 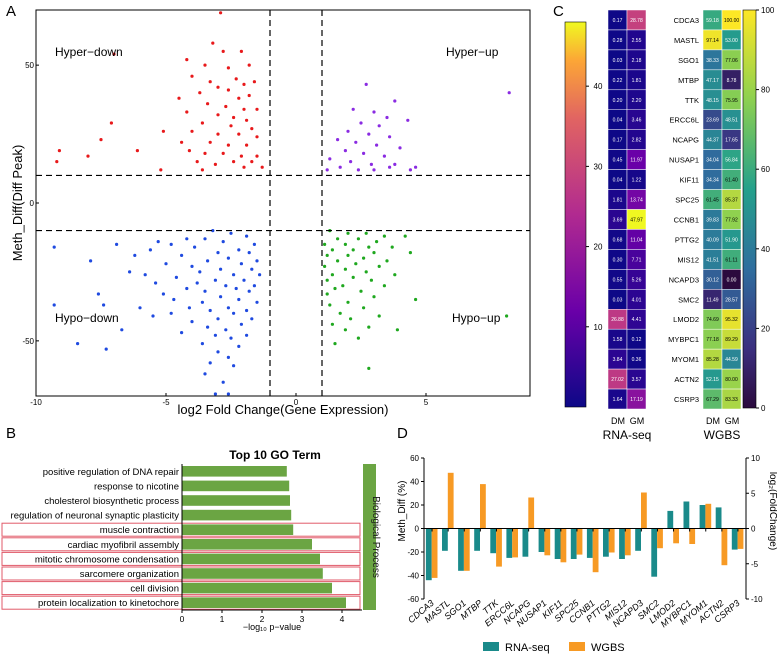 I want to click on wgbs-colorbar-ticks: 0 20 40 60 80 100, so click(x=765, y=209).